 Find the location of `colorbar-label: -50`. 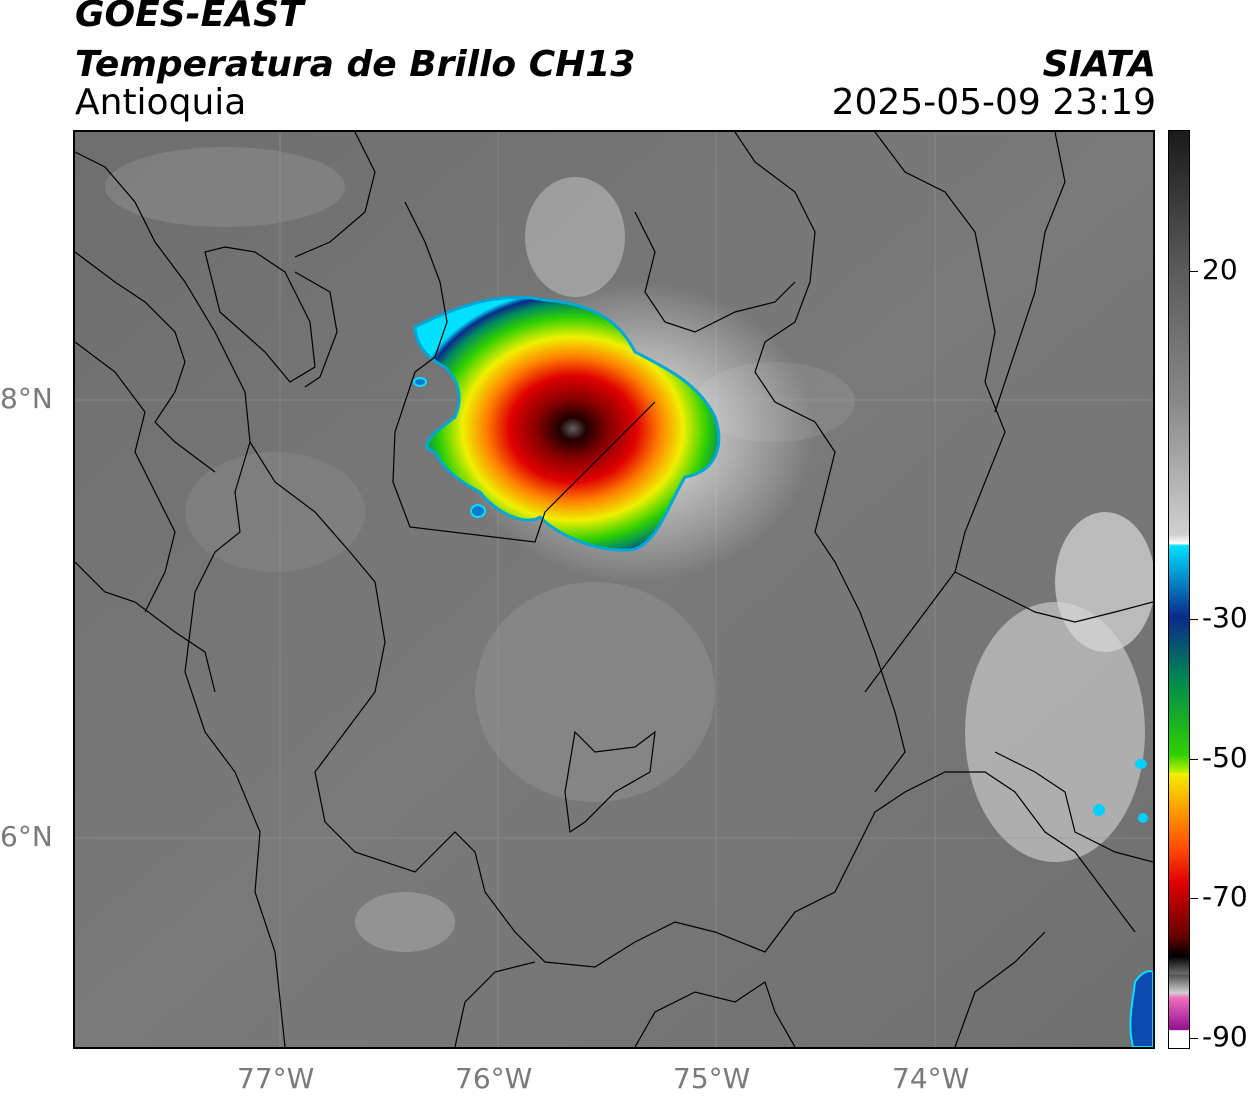

colorbar-label: -50 is located at coordinates (1225, 757).